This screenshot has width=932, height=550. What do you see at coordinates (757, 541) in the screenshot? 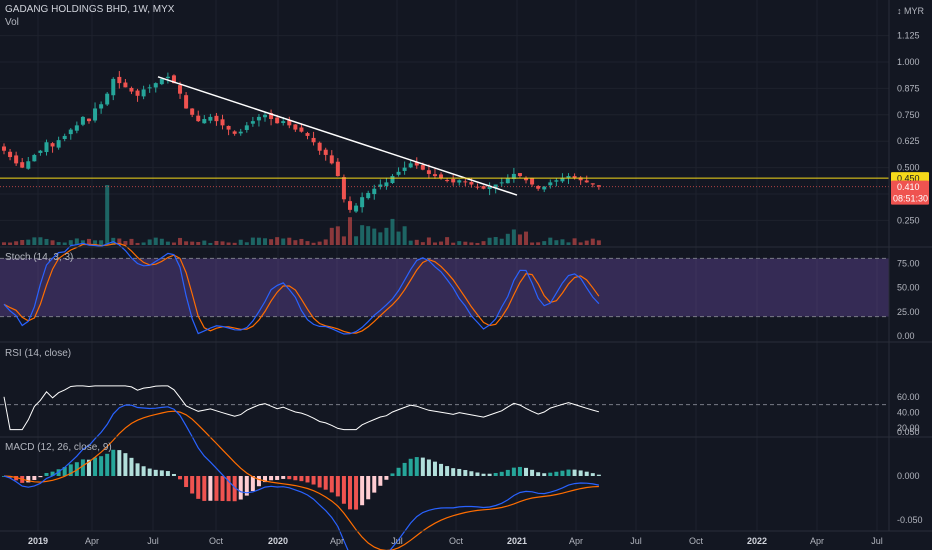
I see `time-tick-label: 2022` at bounding box center [757, 541].